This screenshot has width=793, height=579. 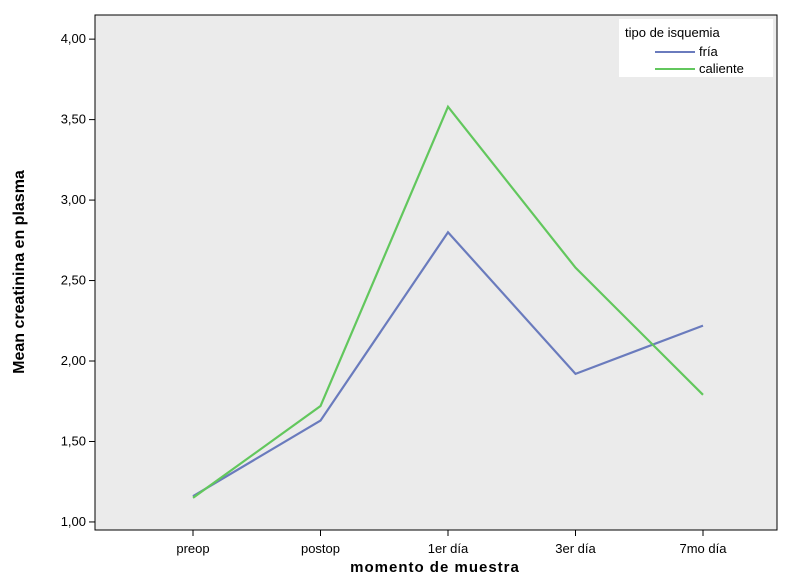 I want to click on x-tick-label: preop, so click(x=192, y=548).